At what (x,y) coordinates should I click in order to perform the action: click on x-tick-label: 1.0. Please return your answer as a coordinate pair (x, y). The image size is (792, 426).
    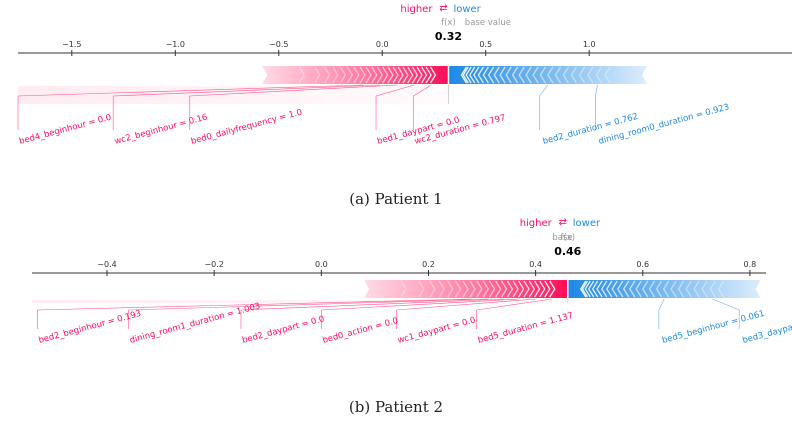
    Looking at the image, I should click on (589, 44).